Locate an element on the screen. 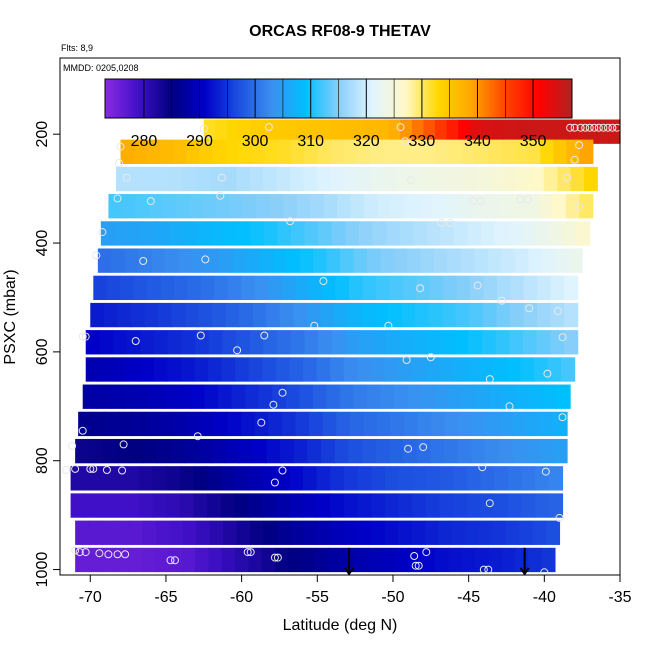 The image size is (650, 650). arrow-head is located at coordinates (349, 571).